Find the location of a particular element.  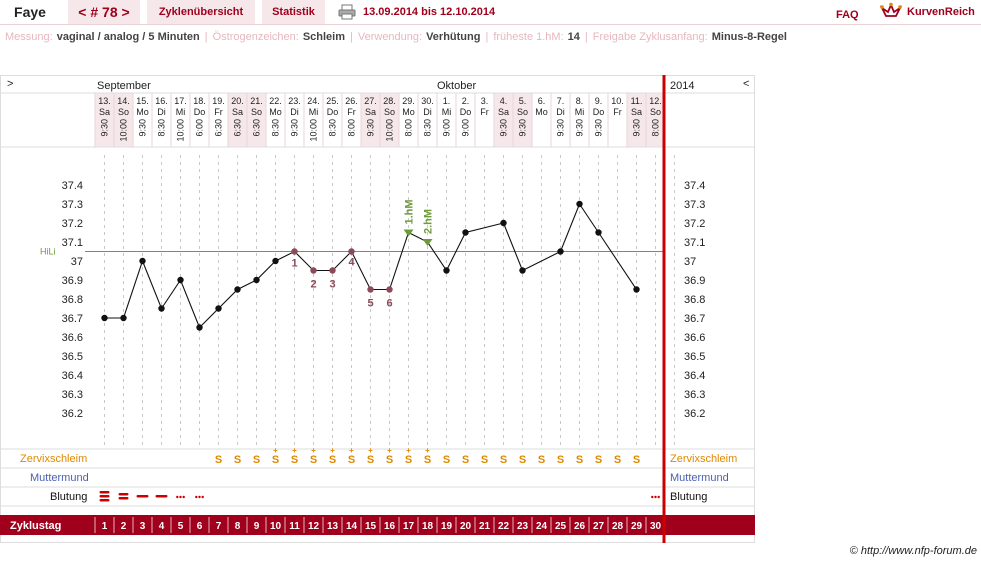

cycle-day-number: 2 is located at coordinates (124, 526).